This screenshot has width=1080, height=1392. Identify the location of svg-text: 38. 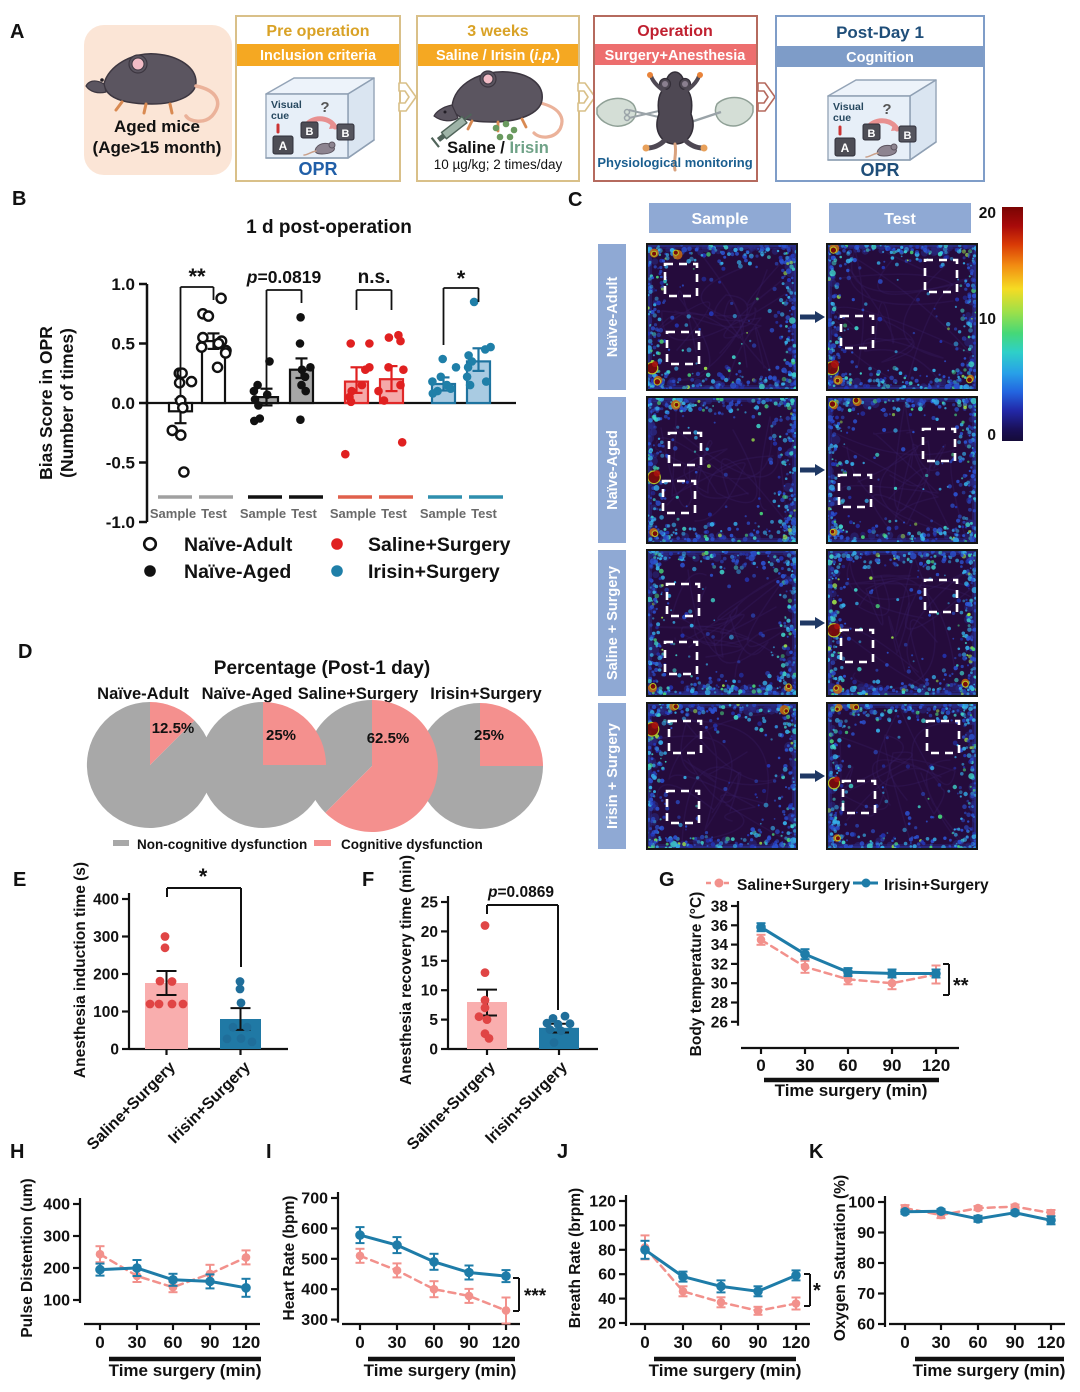
(720, 907).